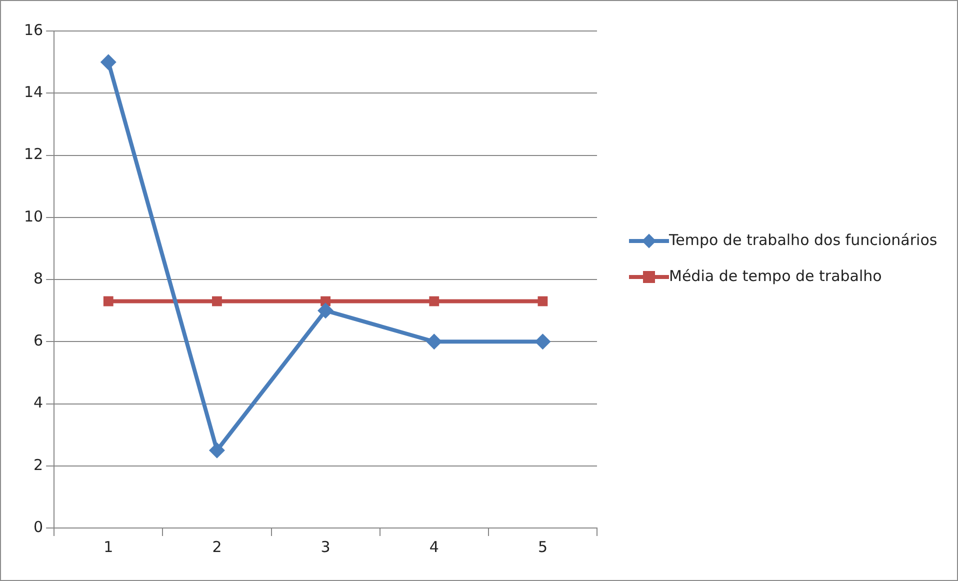 Image resolution: width=958 pixels, height=581 pixels. Describe the element at coordinates (39, 465) in the screenshot. I see `y-tick-label: 2` at that location.